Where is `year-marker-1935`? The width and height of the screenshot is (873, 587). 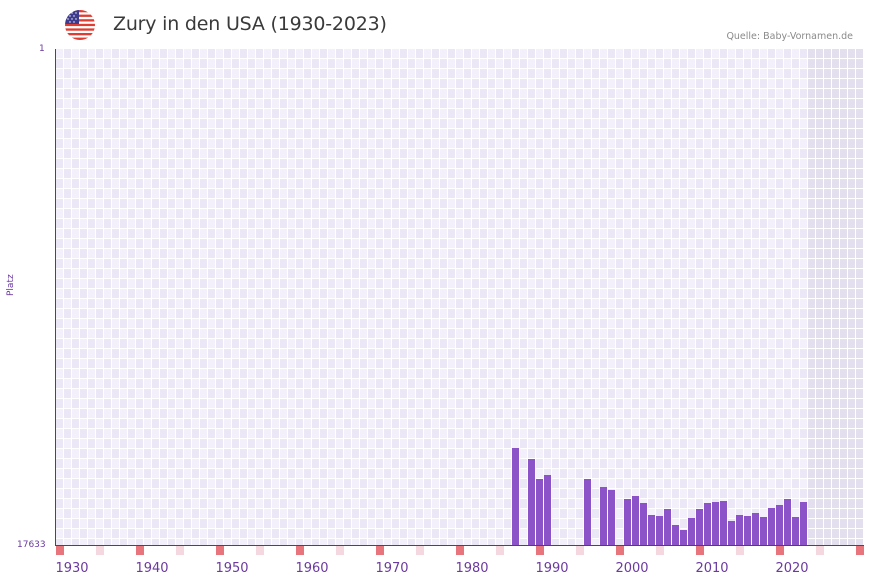 year-marker-1935 is located at coordinates (100, 550).